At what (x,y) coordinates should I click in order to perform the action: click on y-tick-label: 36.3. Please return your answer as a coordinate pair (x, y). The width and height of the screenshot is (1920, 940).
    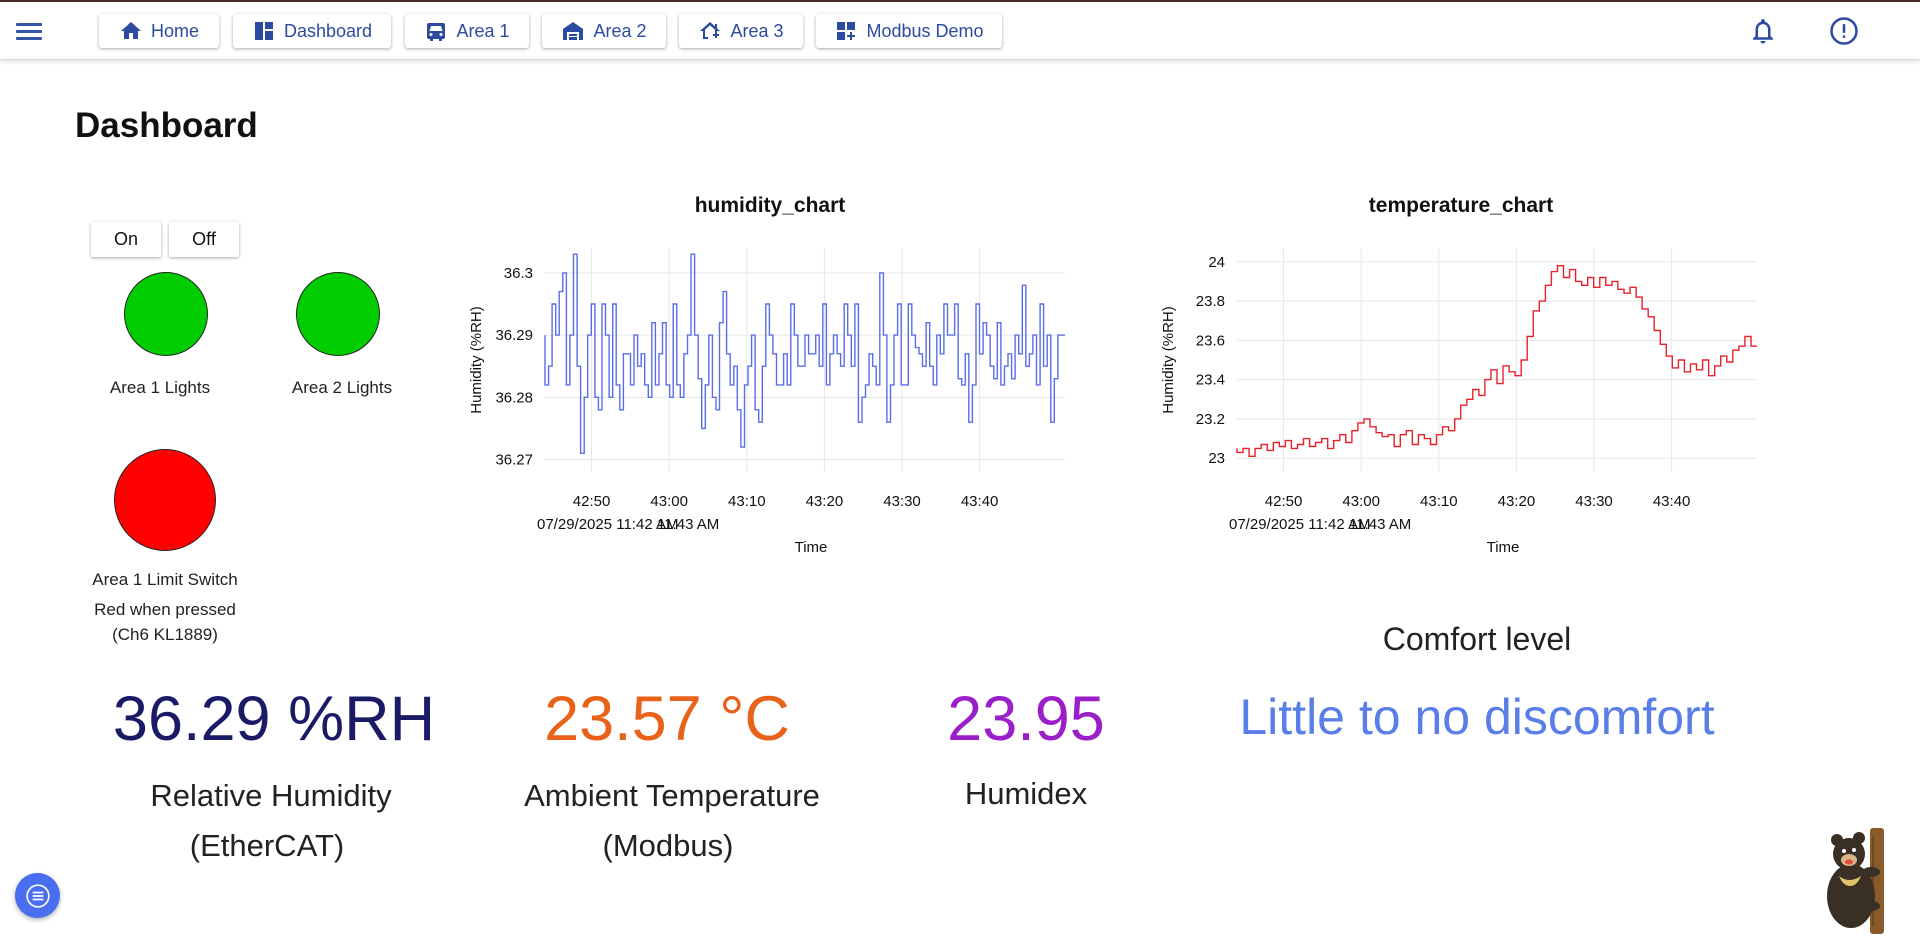
    Looking at the image, I should click on (518, 273).